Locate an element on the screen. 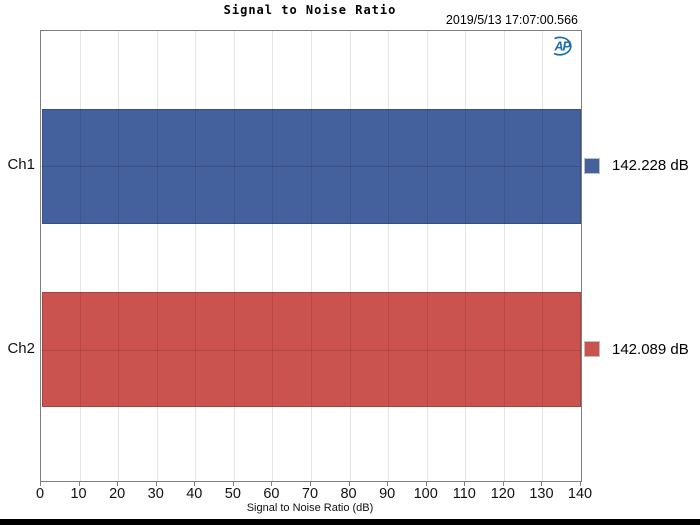  y-category-label-ch2: Ch2 is located at coordinates (21, 348).